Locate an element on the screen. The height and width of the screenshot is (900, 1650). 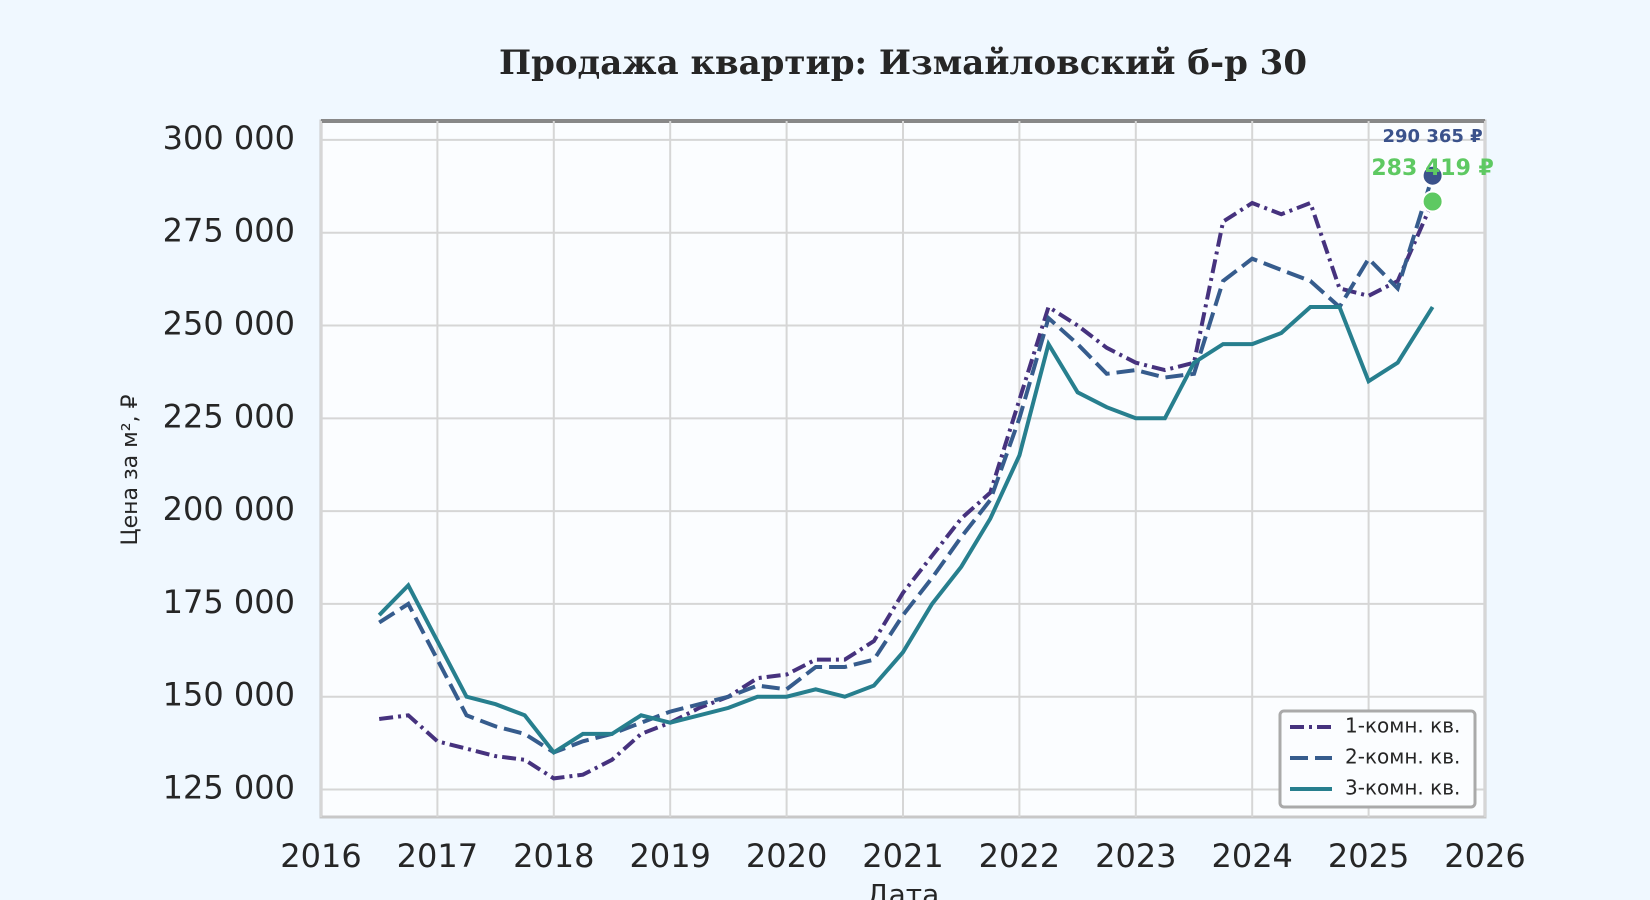
y-tick-label: 275 000 is located at coordinates (229, 231).